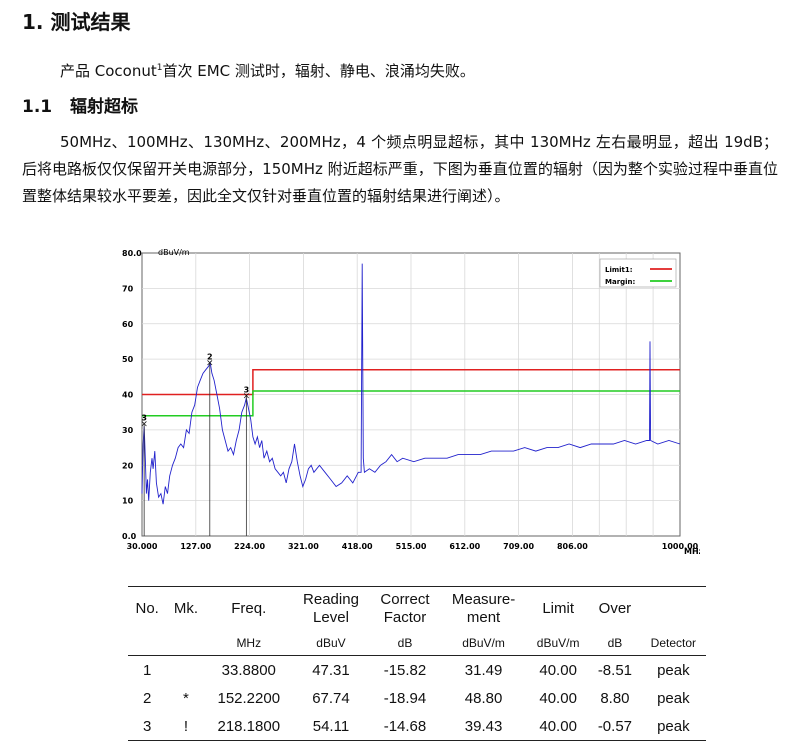 This screenshot has width=805, height=747. What do you see at coordinates (248, 670) in the screenshot?
I see `table-cell: 33.8800` at bounding box center [248, 670].